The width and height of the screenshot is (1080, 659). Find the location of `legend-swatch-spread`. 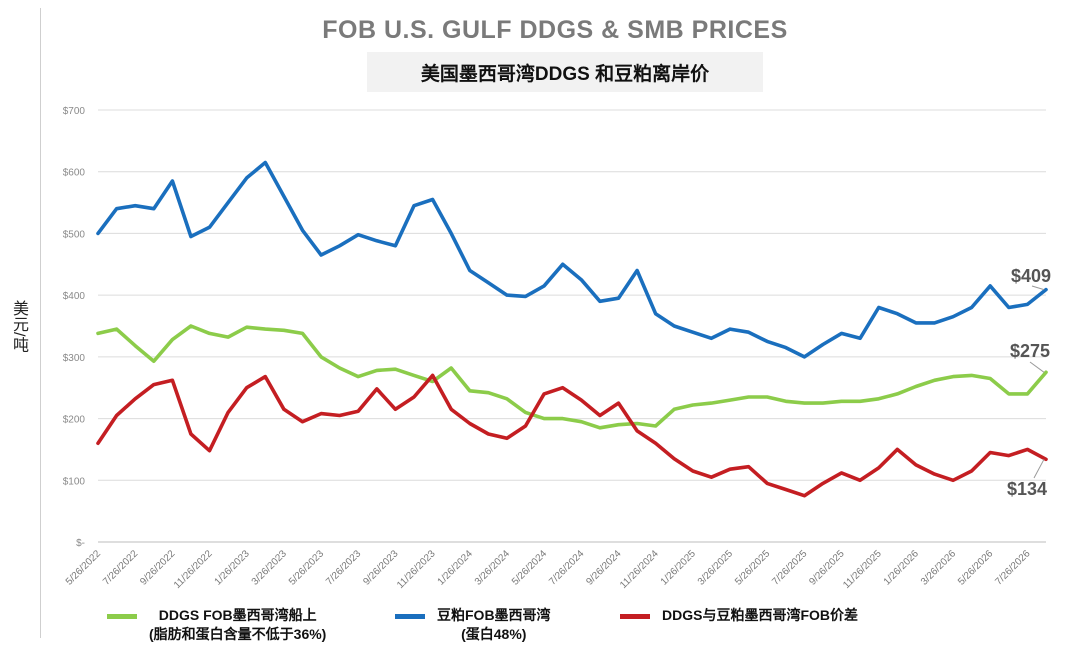

legend-swatch-spread is located at coordinates (635, 616).